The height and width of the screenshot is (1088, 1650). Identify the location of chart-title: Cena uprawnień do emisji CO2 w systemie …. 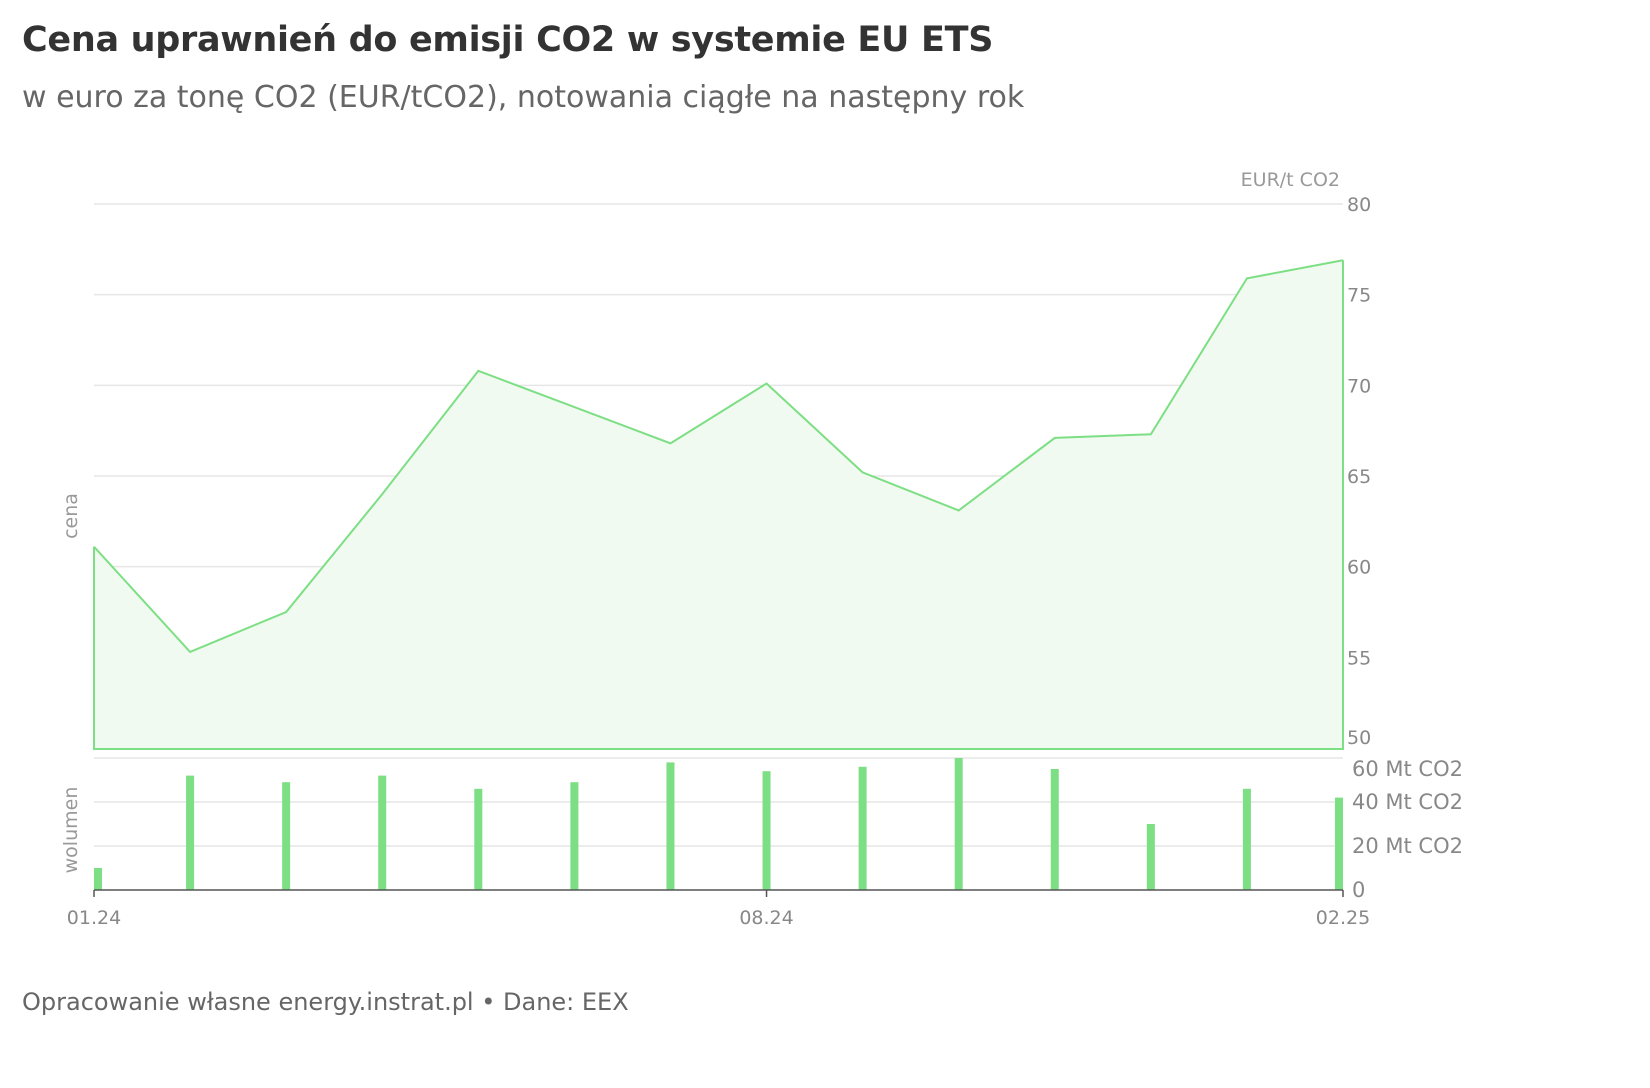
(508, 40).